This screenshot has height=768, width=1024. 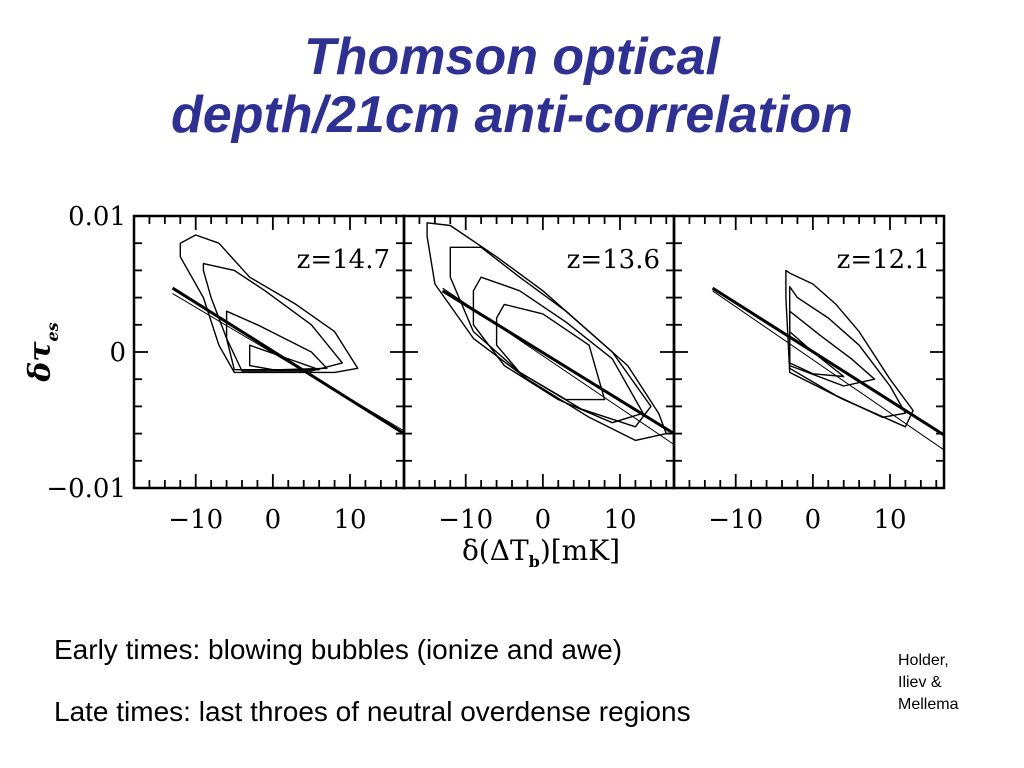 I want to click on panel-1: z=14.7 −10 0 10, so click(x=269, y=374).